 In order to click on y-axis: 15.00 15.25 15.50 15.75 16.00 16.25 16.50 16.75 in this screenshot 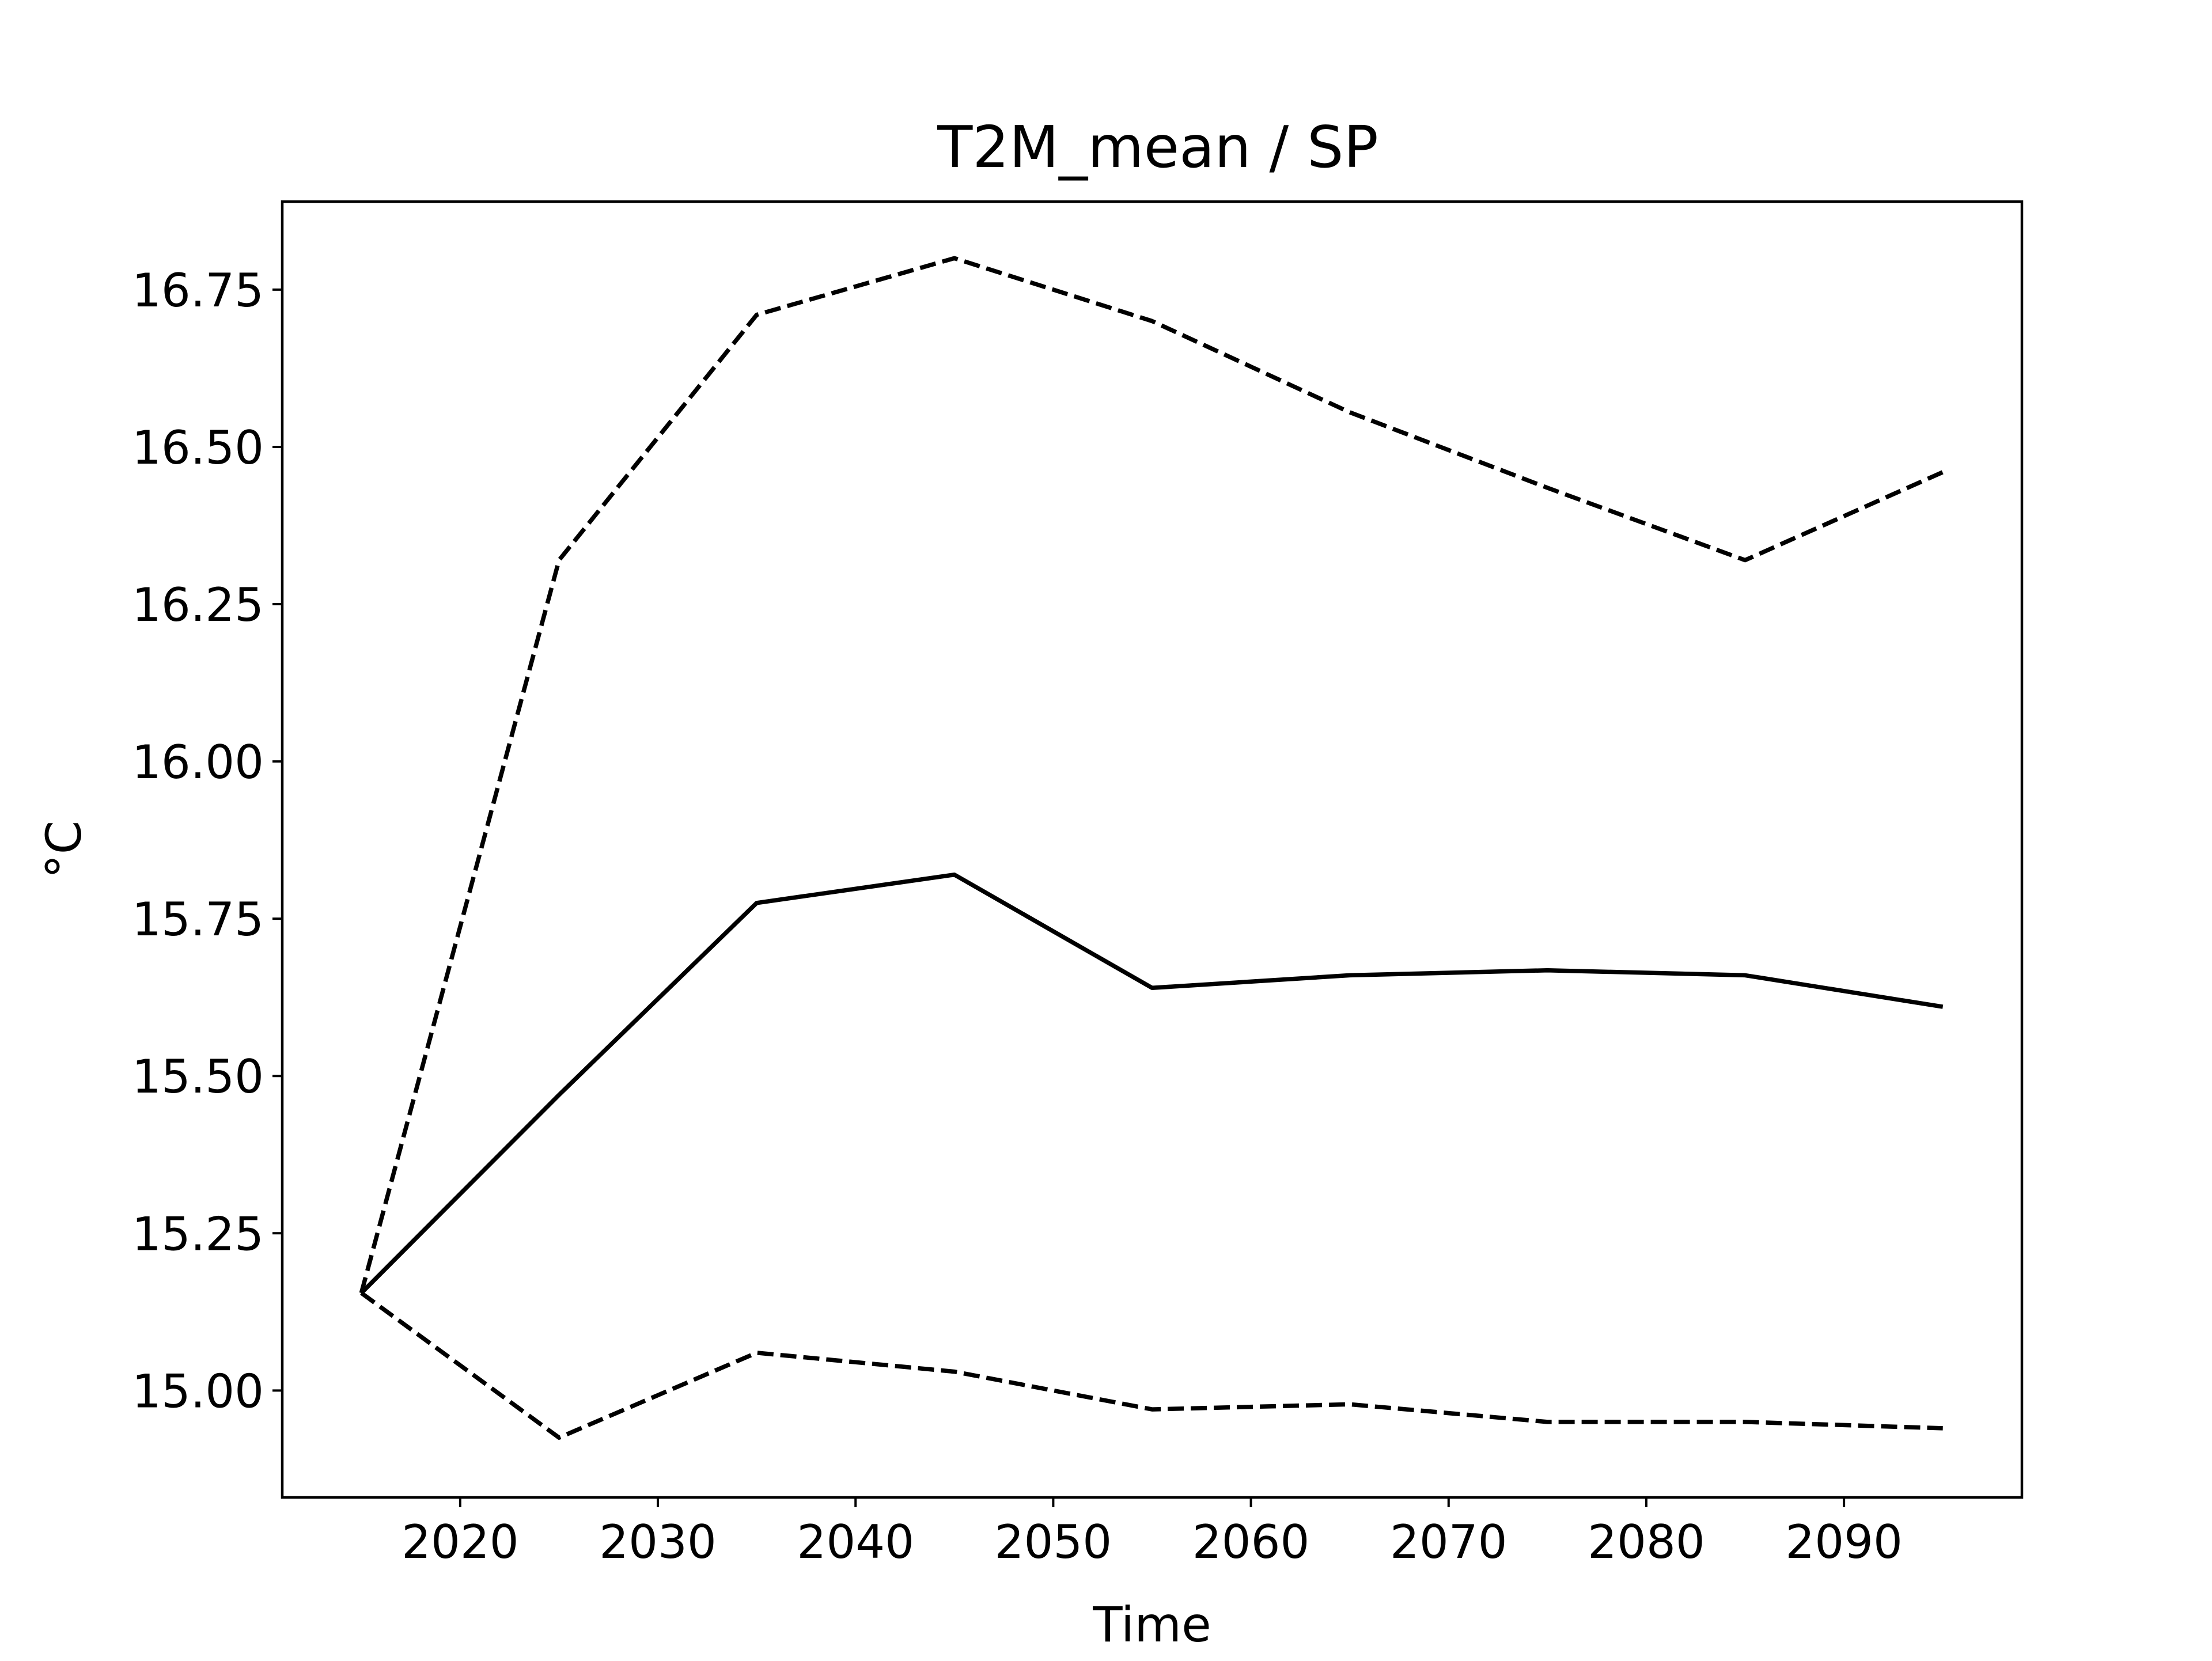, I will do `click(207, 841)`.